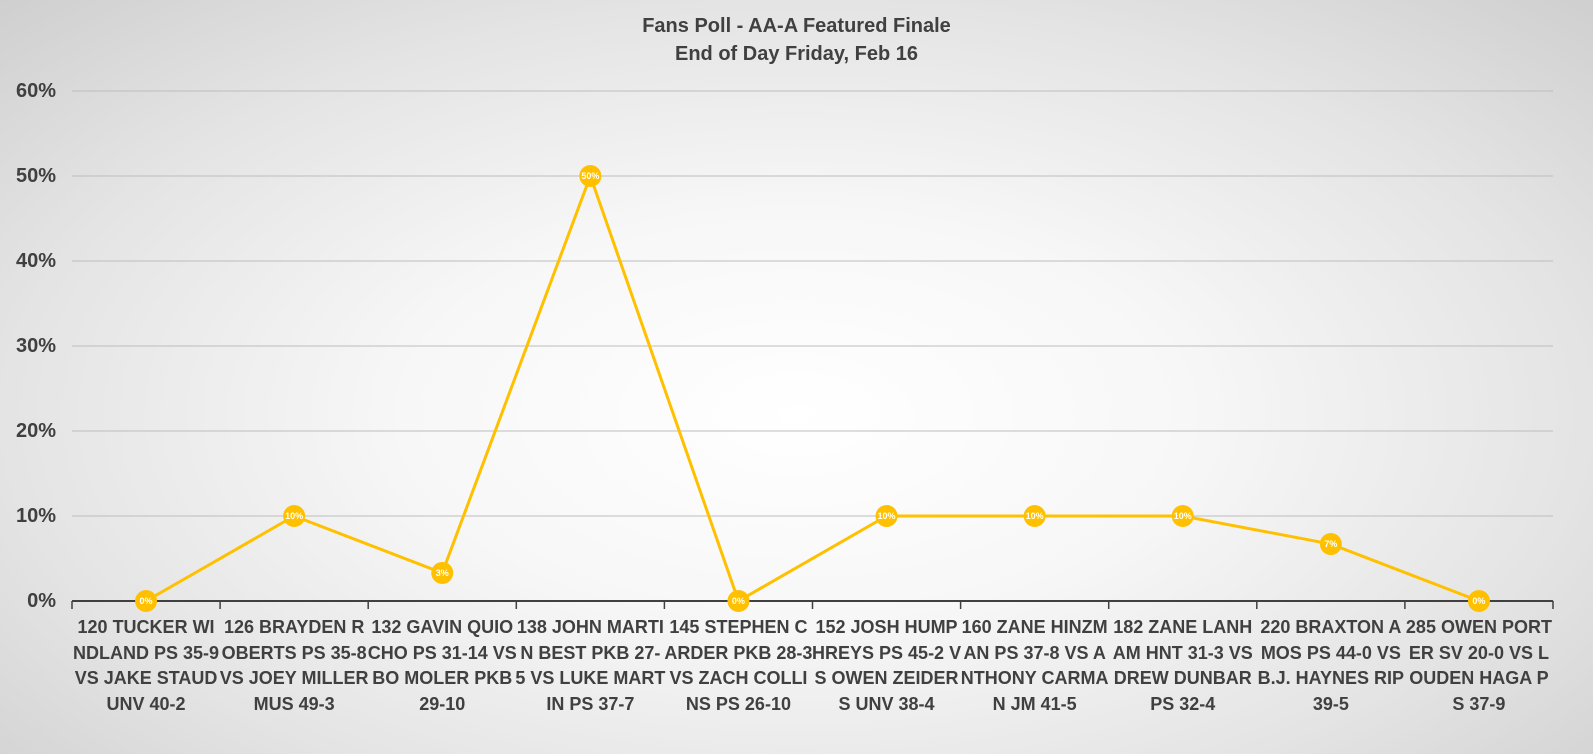 Image resolution: width=1593 pixels, height=754 pixels. I want to click on y-tick-label: 40%, so click(35, 261).